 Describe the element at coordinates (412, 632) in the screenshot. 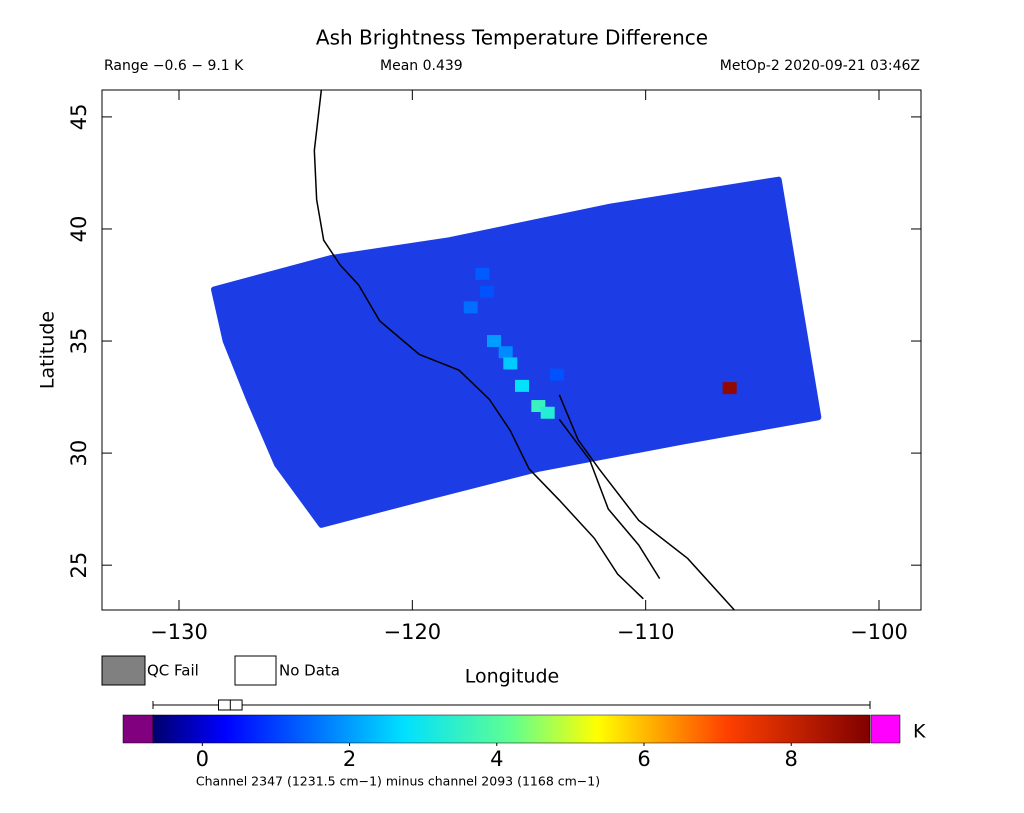

I see `x-tick-label: −120` at that location.